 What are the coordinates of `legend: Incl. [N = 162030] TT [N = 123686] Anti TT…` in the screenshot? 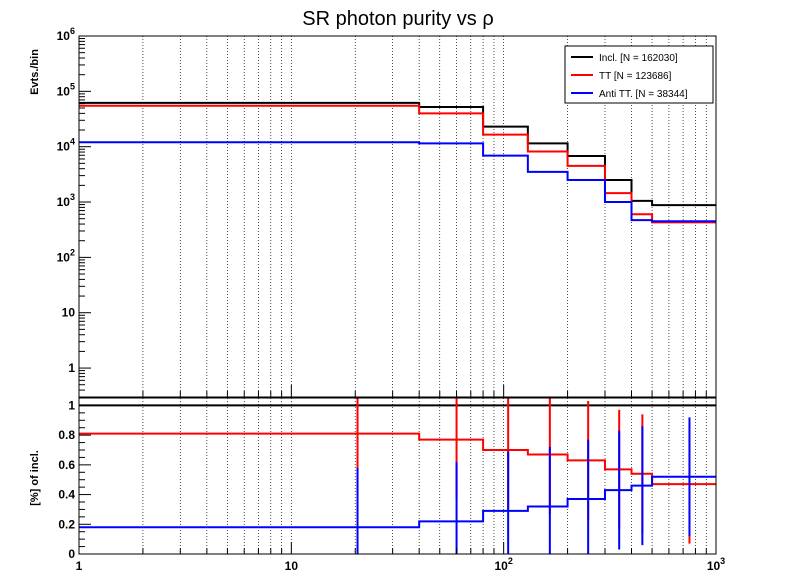 It's located at (639, 74).